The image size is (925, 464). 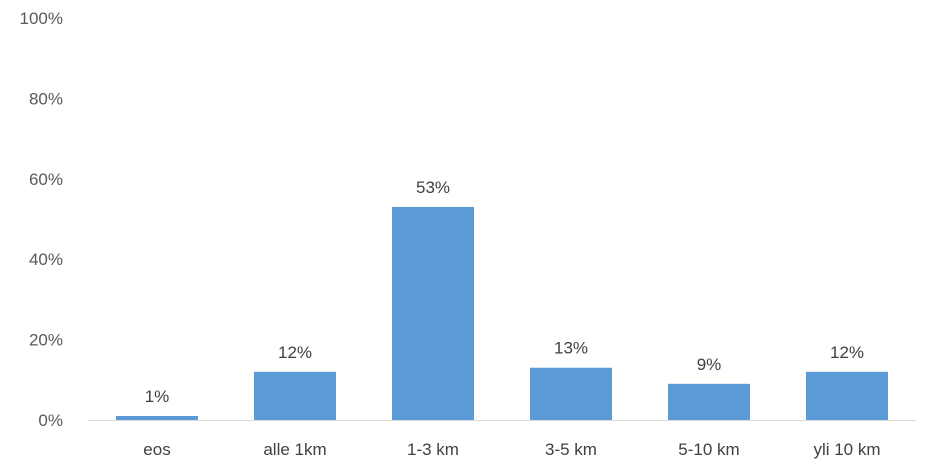 What do you see at coordinates (156, 449) in the screenshot?
I see `x-category-label: eos` at bounding box center [156, 449].